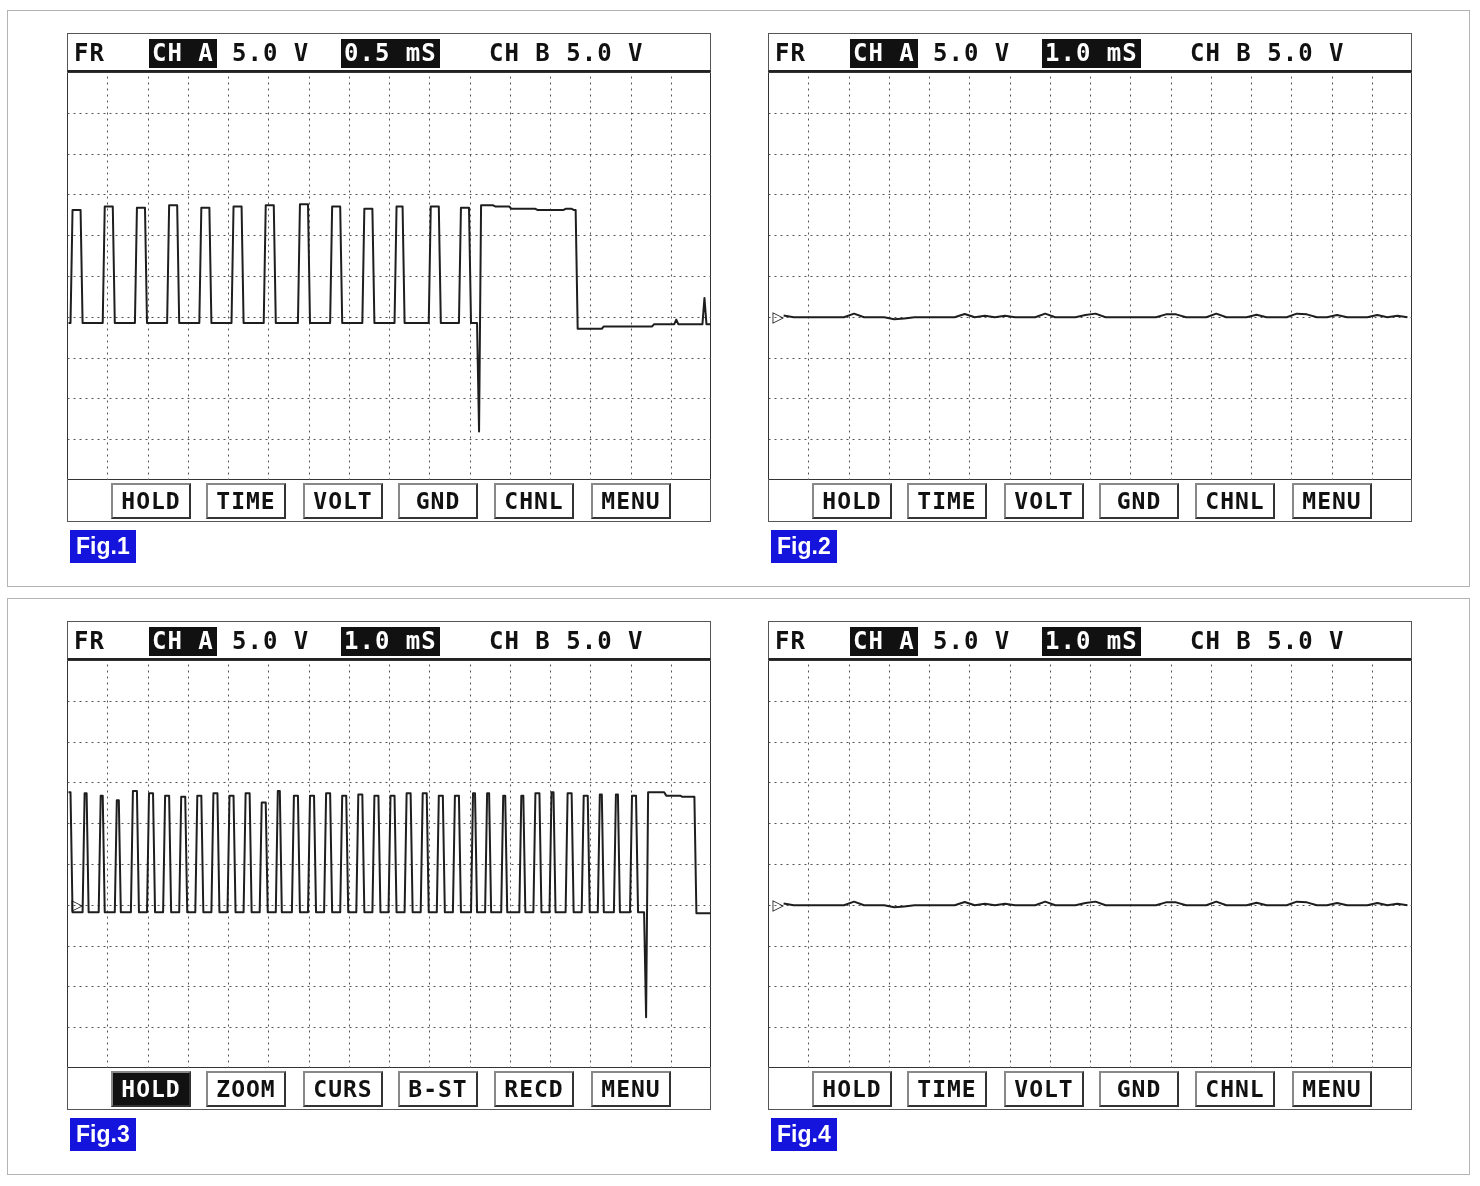 This screenshot has height=1186, width=1480. Describe the element at coordinates (103, 1134) in the screenshot. I see `text: Fig.3` at that location.